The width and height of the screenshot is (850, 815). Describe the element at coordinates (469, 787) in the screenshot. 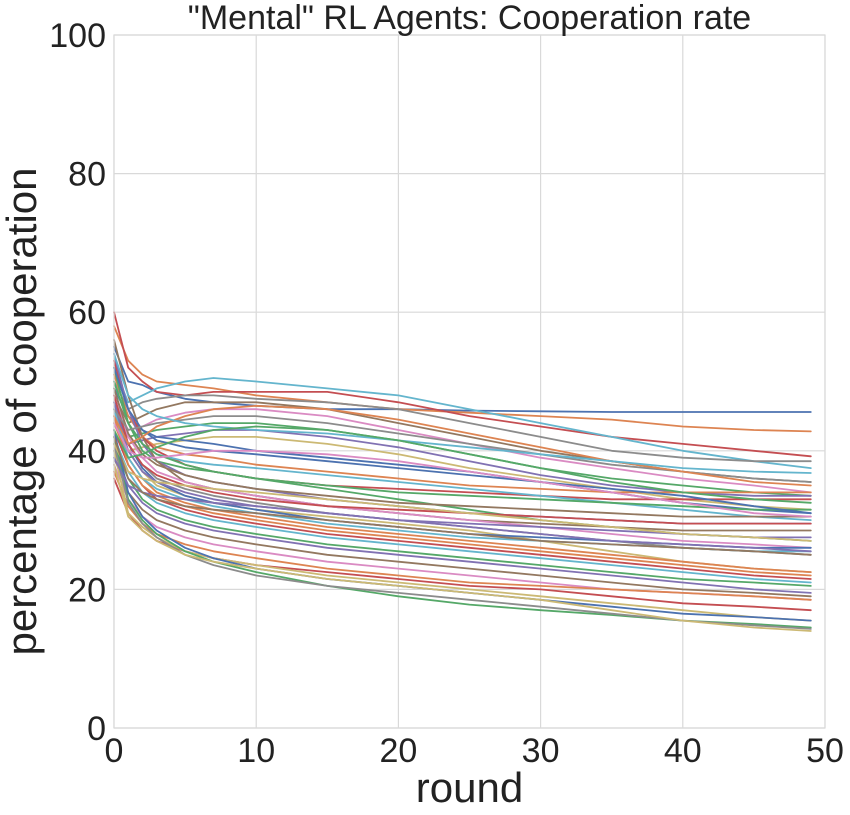

I see `x-axis-title: round` at that location.